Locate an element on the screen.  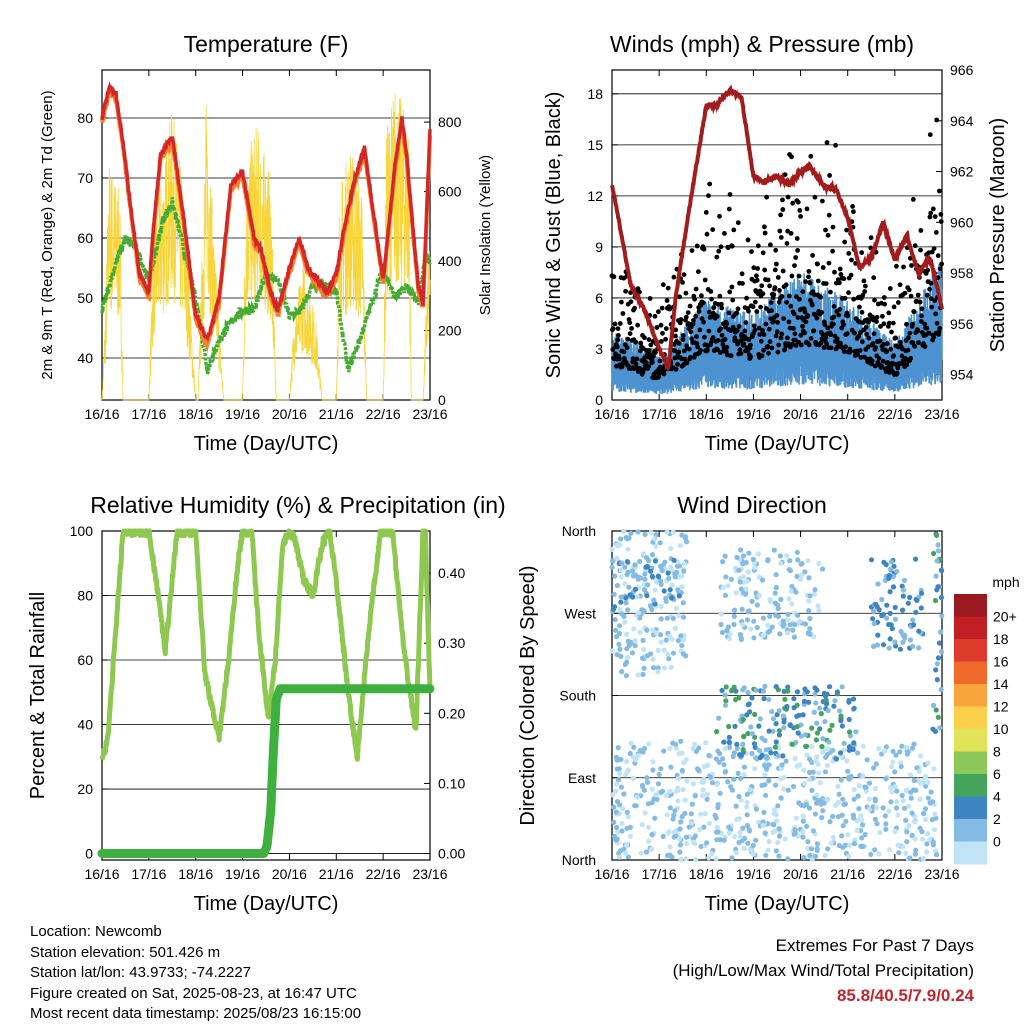
colorbar-swatch is located at coordinates (970, 650).